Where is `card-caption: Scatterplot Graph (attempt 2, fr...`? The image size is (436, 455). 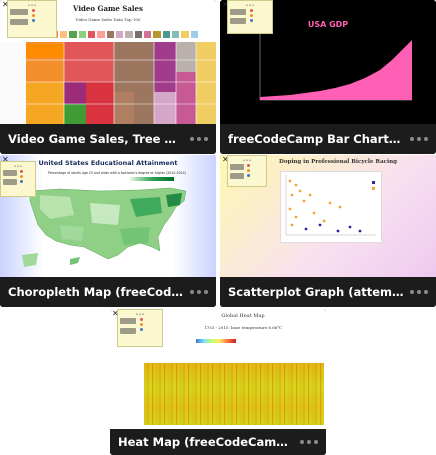 card-caption: Scatterplot Graph (attempt 2, fr... is located at coordinates (328, 292).